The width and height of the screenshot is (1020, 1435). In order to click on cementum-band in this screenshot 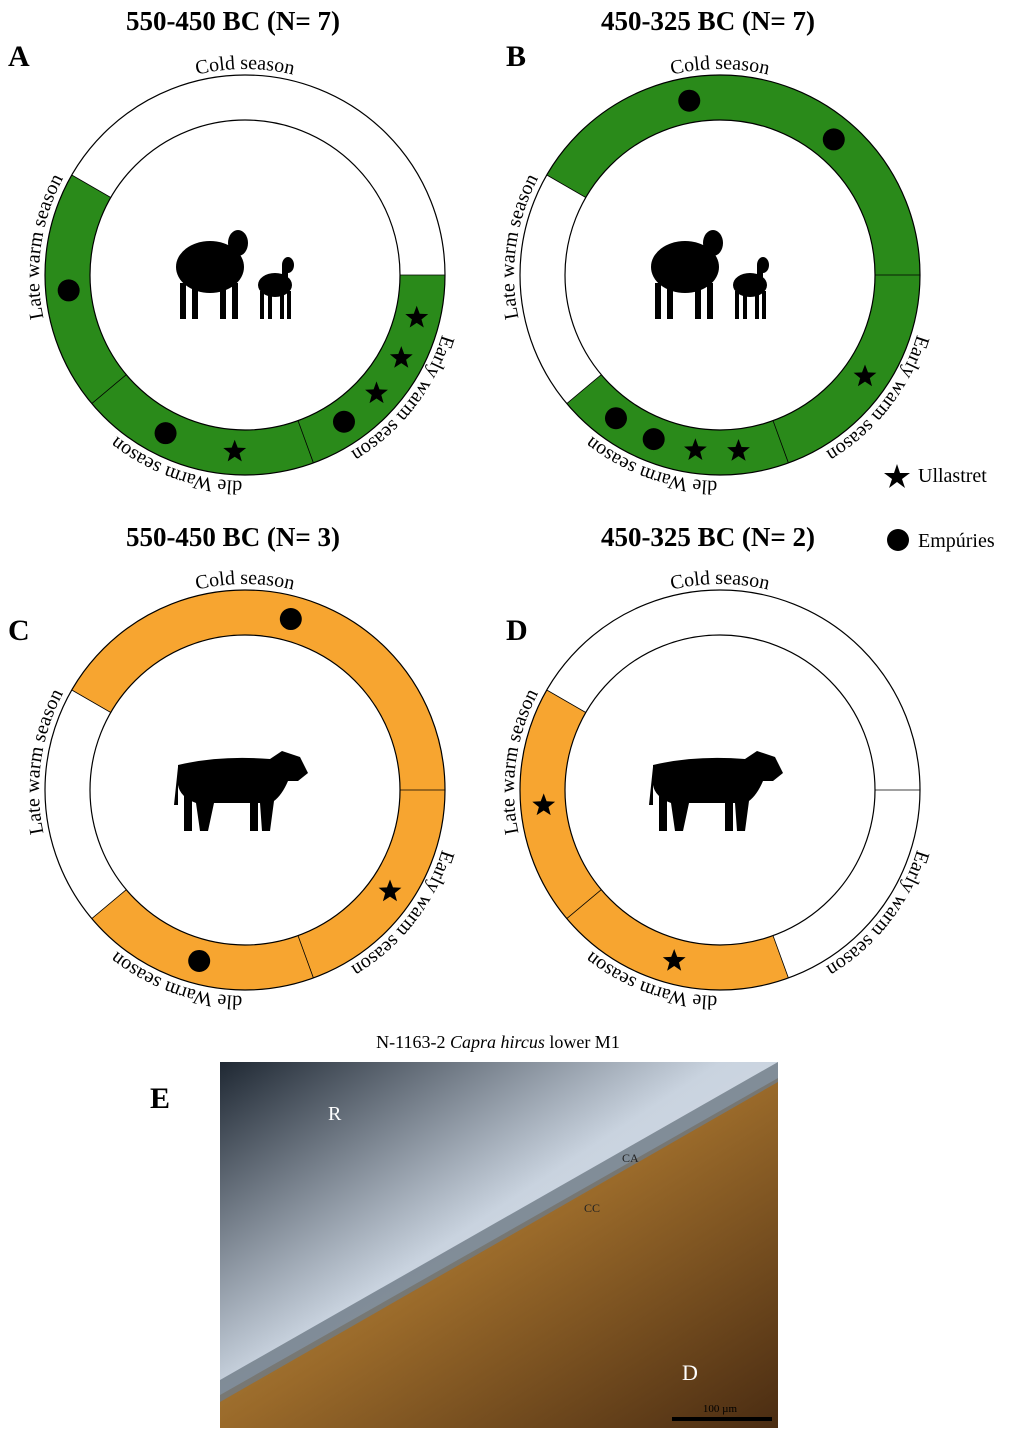, I will do `click(499, 1232)`.